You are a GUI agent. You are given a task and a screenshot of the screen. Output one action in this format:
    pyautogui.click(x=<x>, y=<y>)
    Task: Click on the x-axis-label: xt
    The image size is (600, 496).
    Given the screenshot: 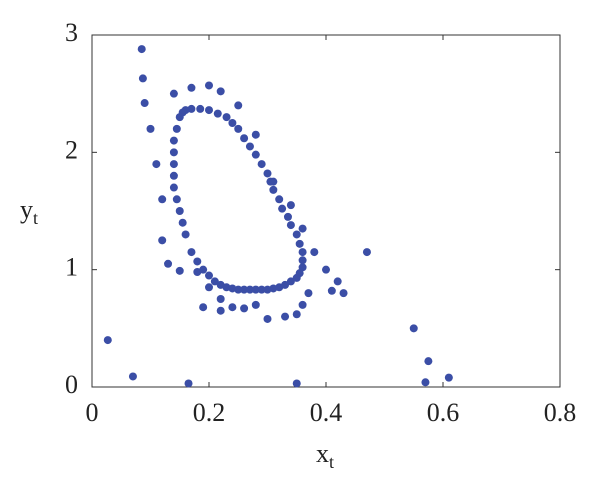 What is the action you would take?
    pyautogui.click(x=325, y=455)
    